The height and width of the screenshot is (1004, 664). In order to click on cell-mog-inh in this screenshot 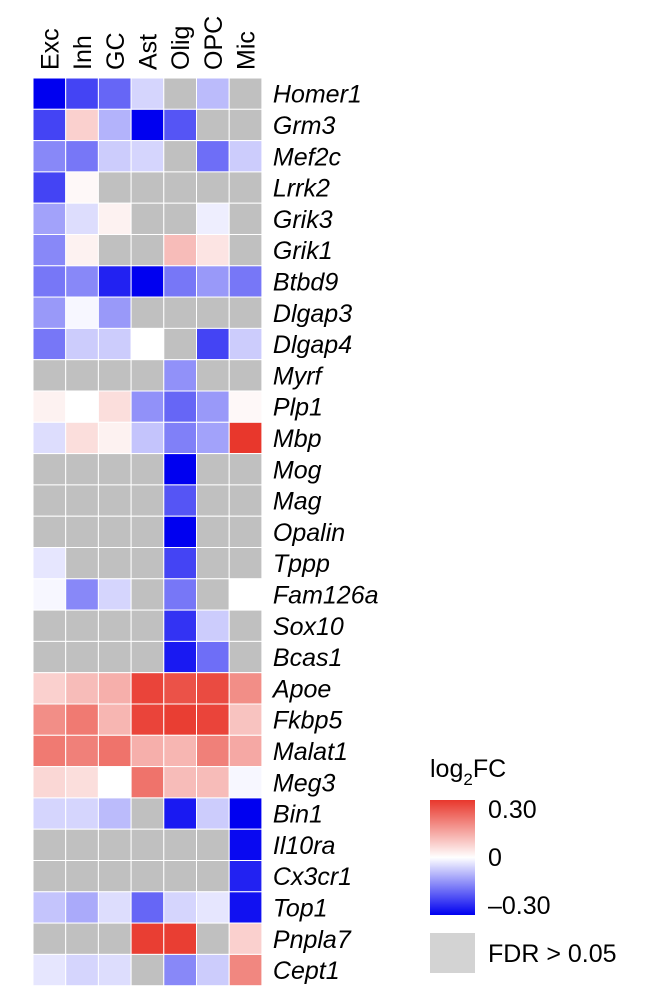, I will do `click(82, 469)`.